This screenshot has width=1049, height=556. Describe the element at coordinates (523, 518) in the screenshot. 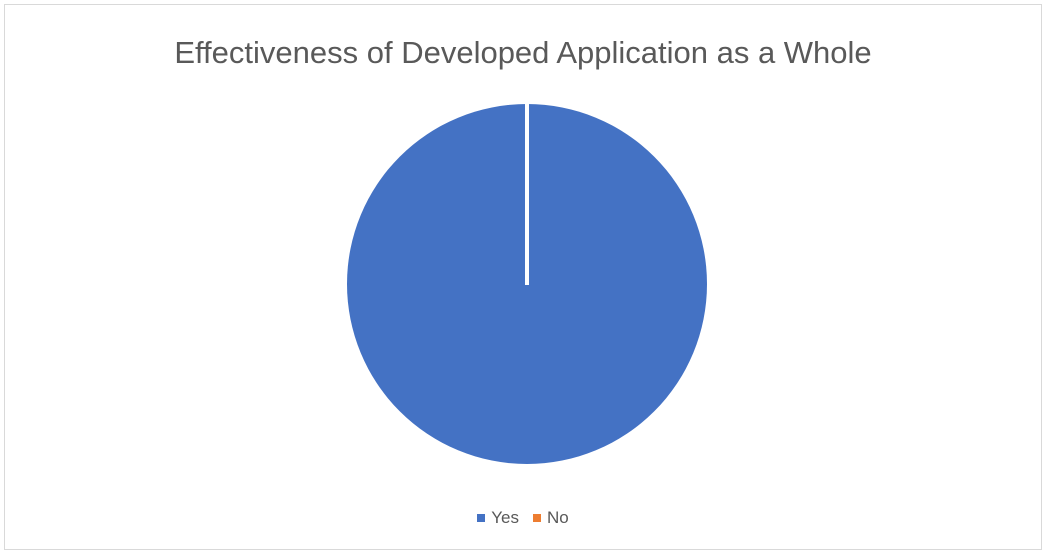

I see `legend: Yes No` at that location.